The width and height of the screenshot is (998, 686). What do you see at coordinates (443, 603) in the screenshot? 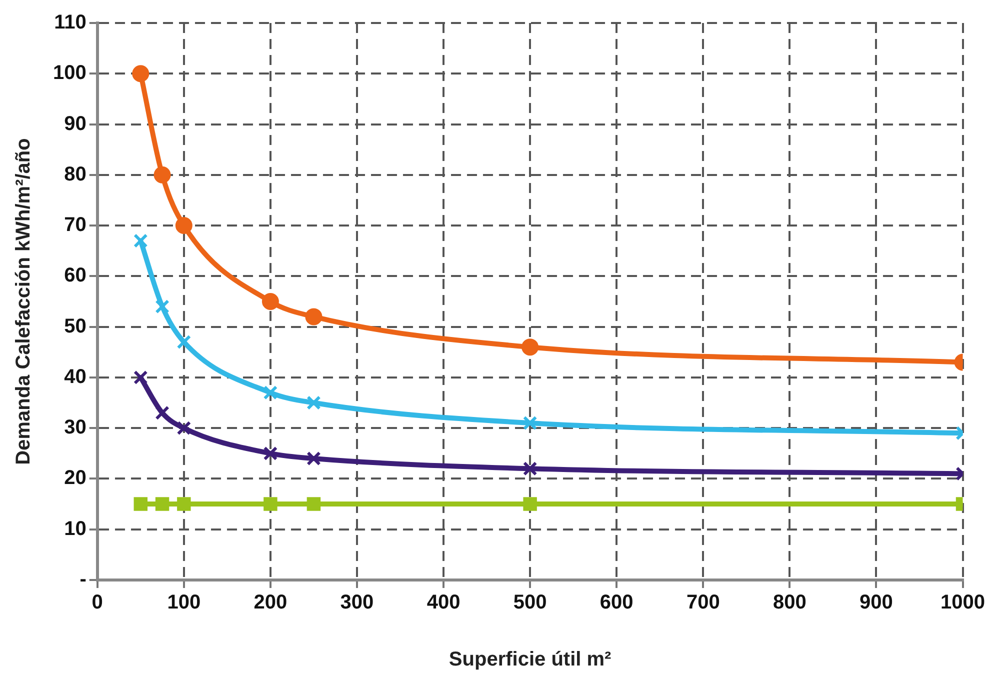
I see `x-tick-label: 400` at bounding box center [443, 603].